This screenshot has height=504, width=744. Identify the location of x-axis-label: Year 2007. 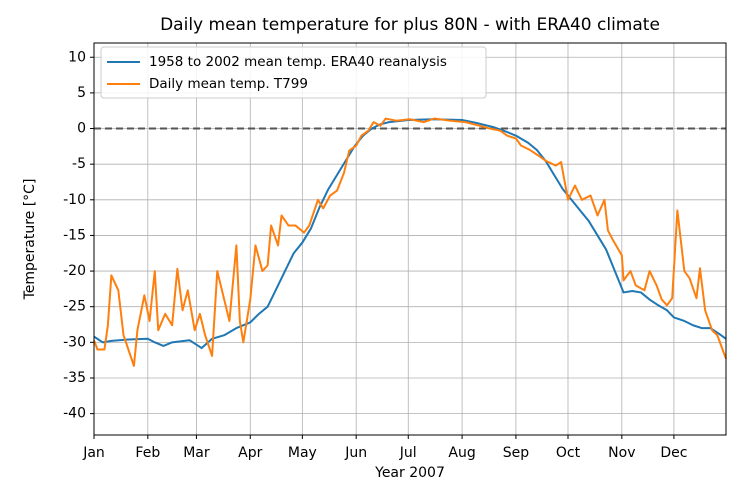
(409, 473).